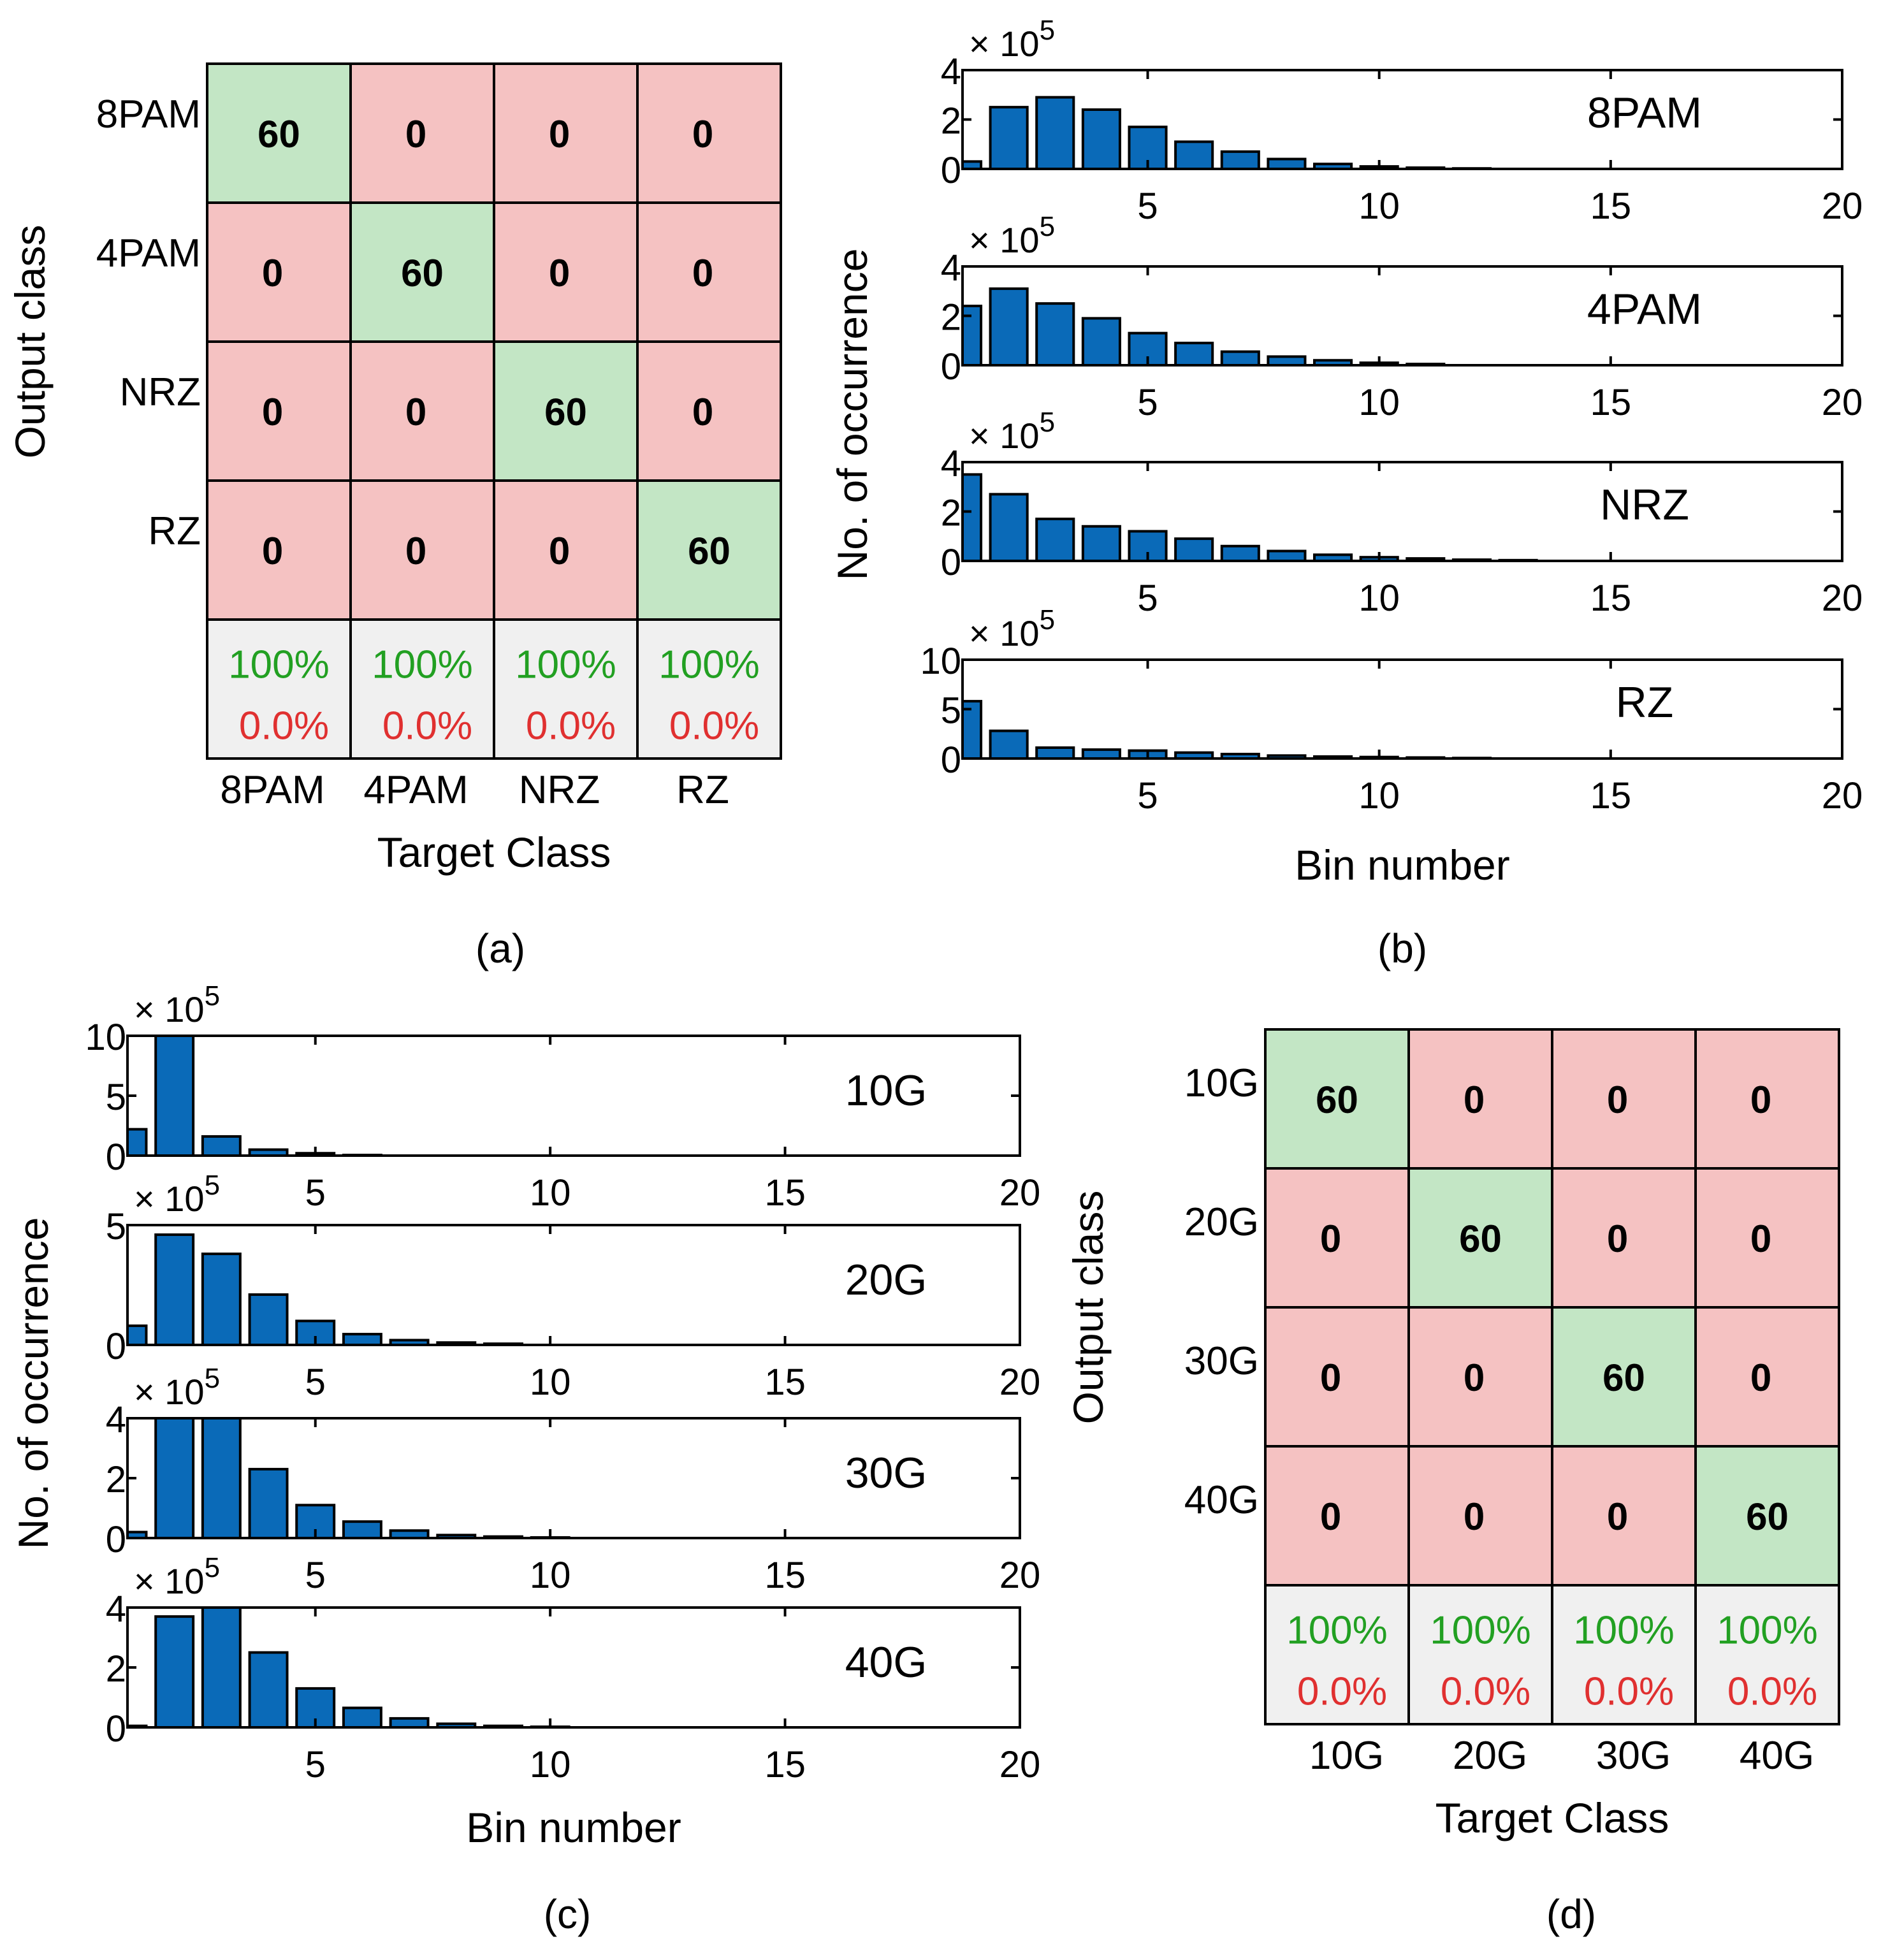 This screenshot has width=1904, height=1946. What do you see at coordinates (951, 711) in the screenshot?
I see `y-tick-label: 5` at bounding box center [951, 711].